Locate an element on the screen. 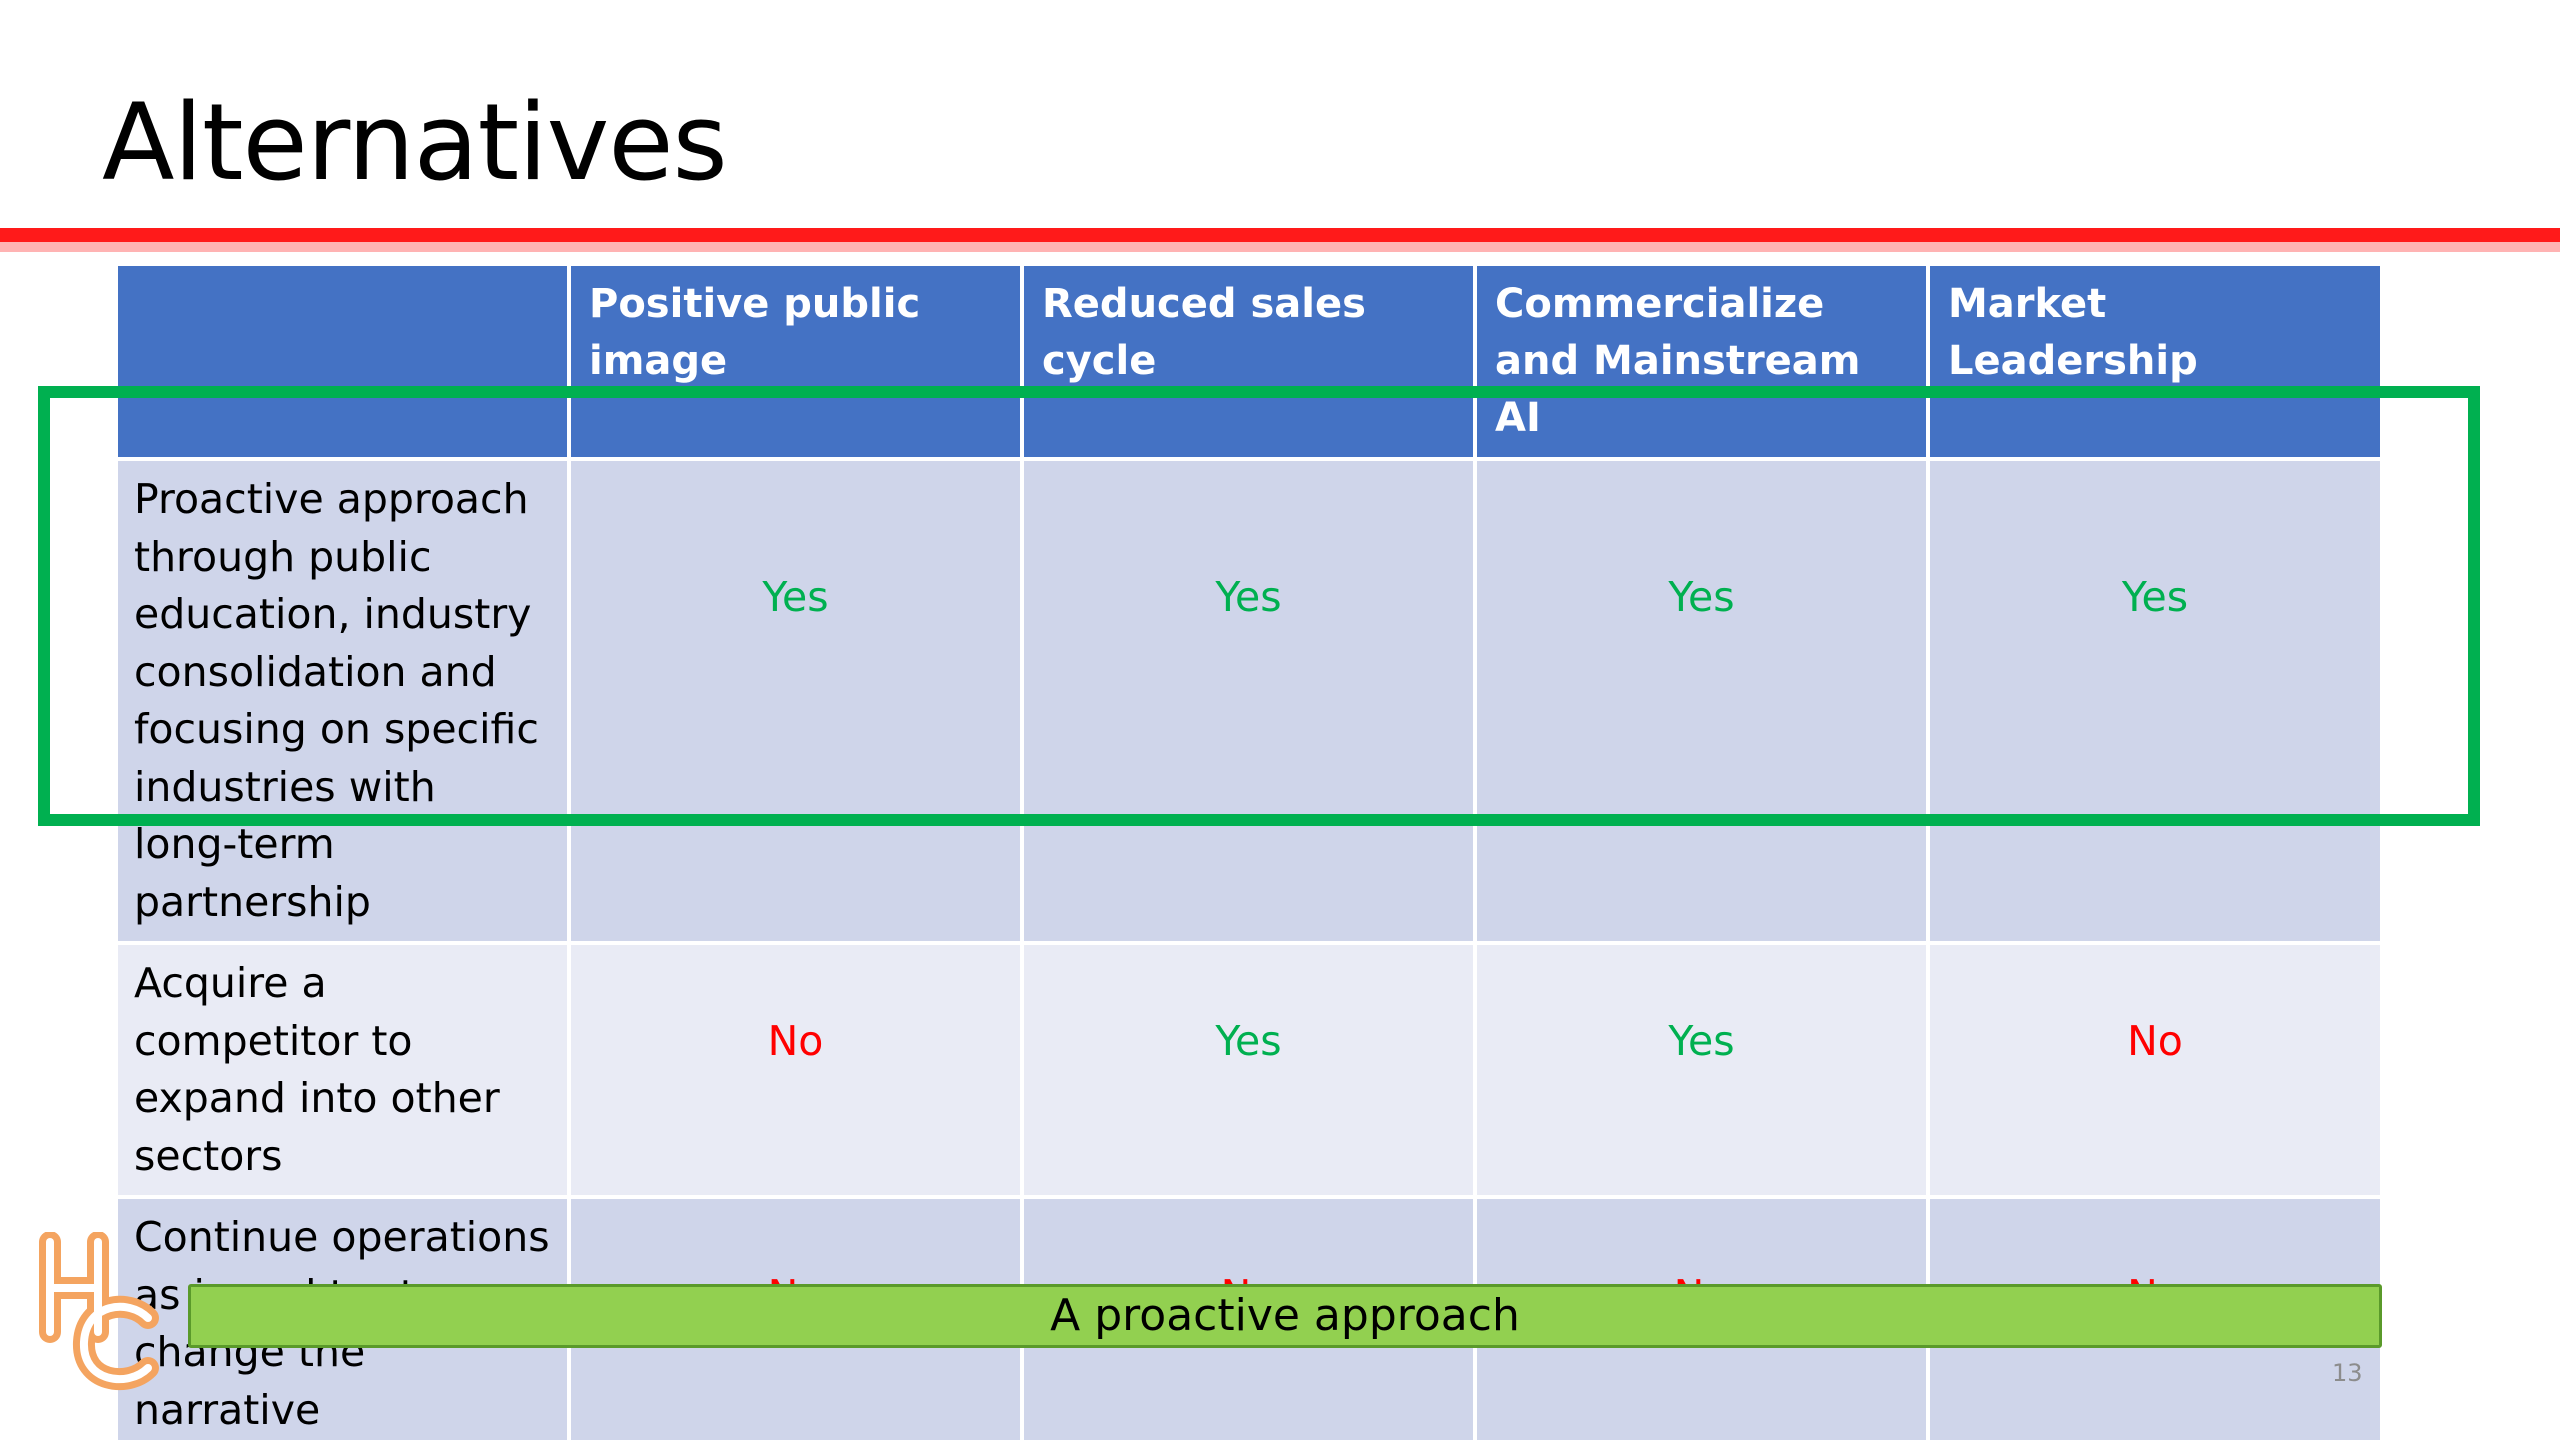 The width and height of the screenshot is (2560, 1440). header-positive-public-image: Positive public image is located at coordinates (795, 361).